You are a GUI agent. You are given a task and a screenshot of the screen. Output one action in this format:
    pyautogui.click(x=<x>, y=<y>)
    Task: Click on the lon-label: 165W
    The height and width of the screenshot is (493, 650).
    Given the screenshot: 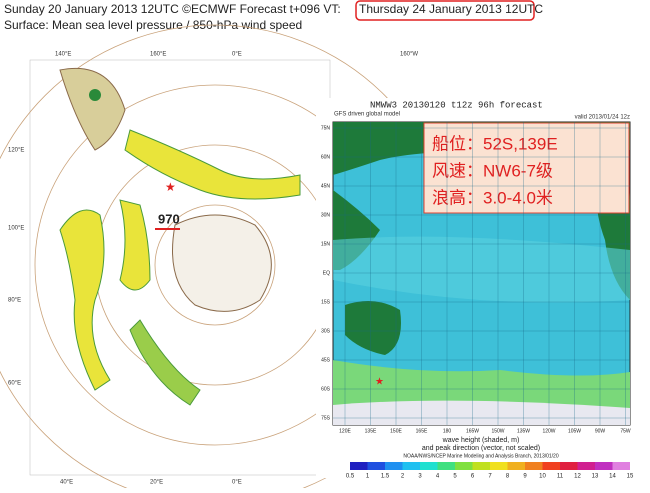 What is the action you would take?
    pyautogui.click(x=472, y=431)
    